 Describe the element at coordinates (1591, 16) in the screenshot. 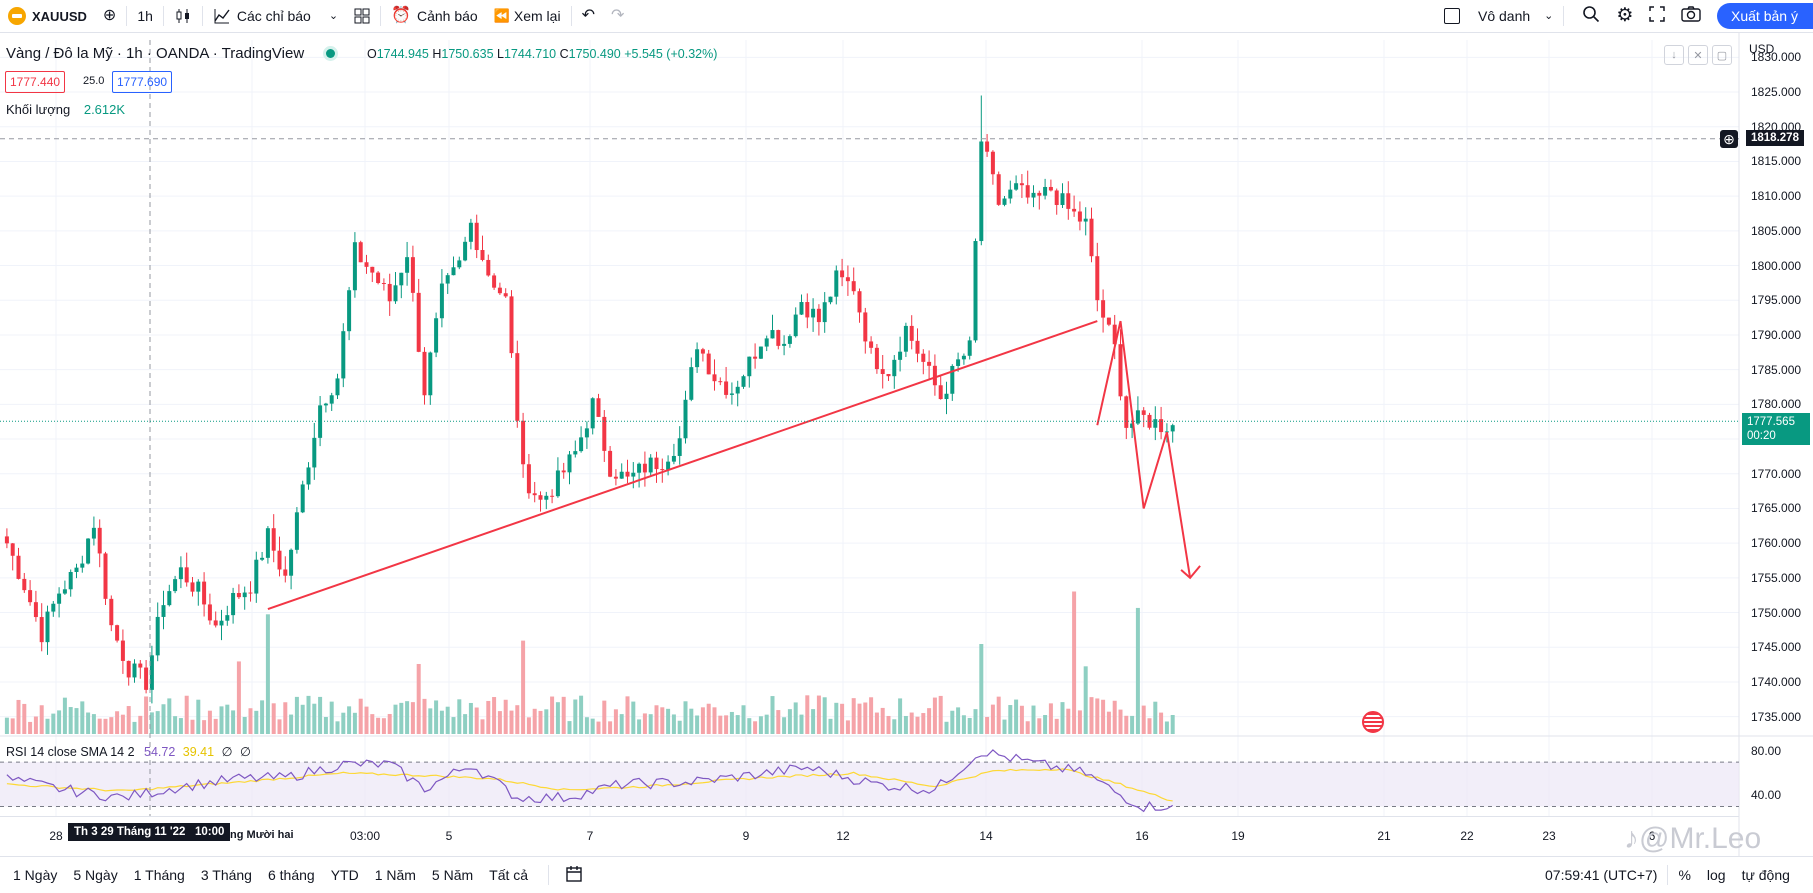

I see `search-icon` at that location.